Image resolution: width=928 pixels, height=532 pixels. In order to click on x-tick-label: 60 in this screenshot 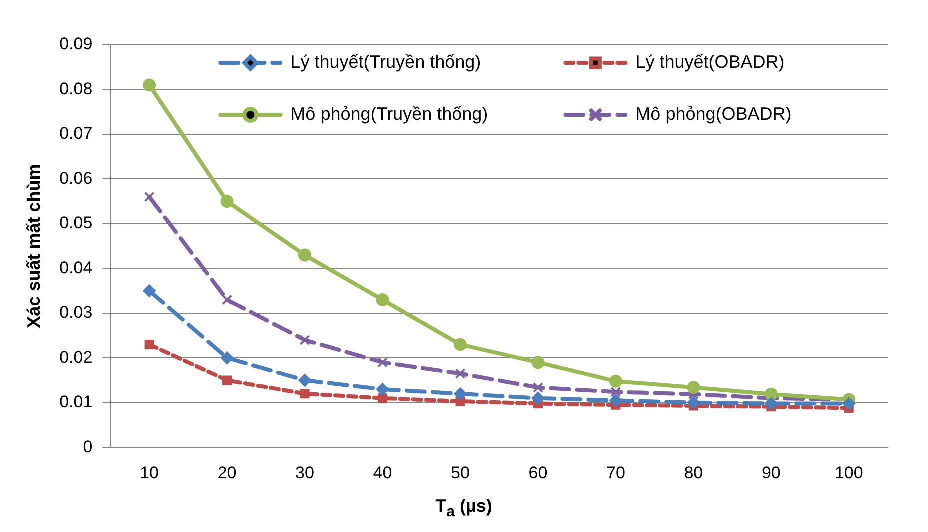, I will do `click(538, 472)`.